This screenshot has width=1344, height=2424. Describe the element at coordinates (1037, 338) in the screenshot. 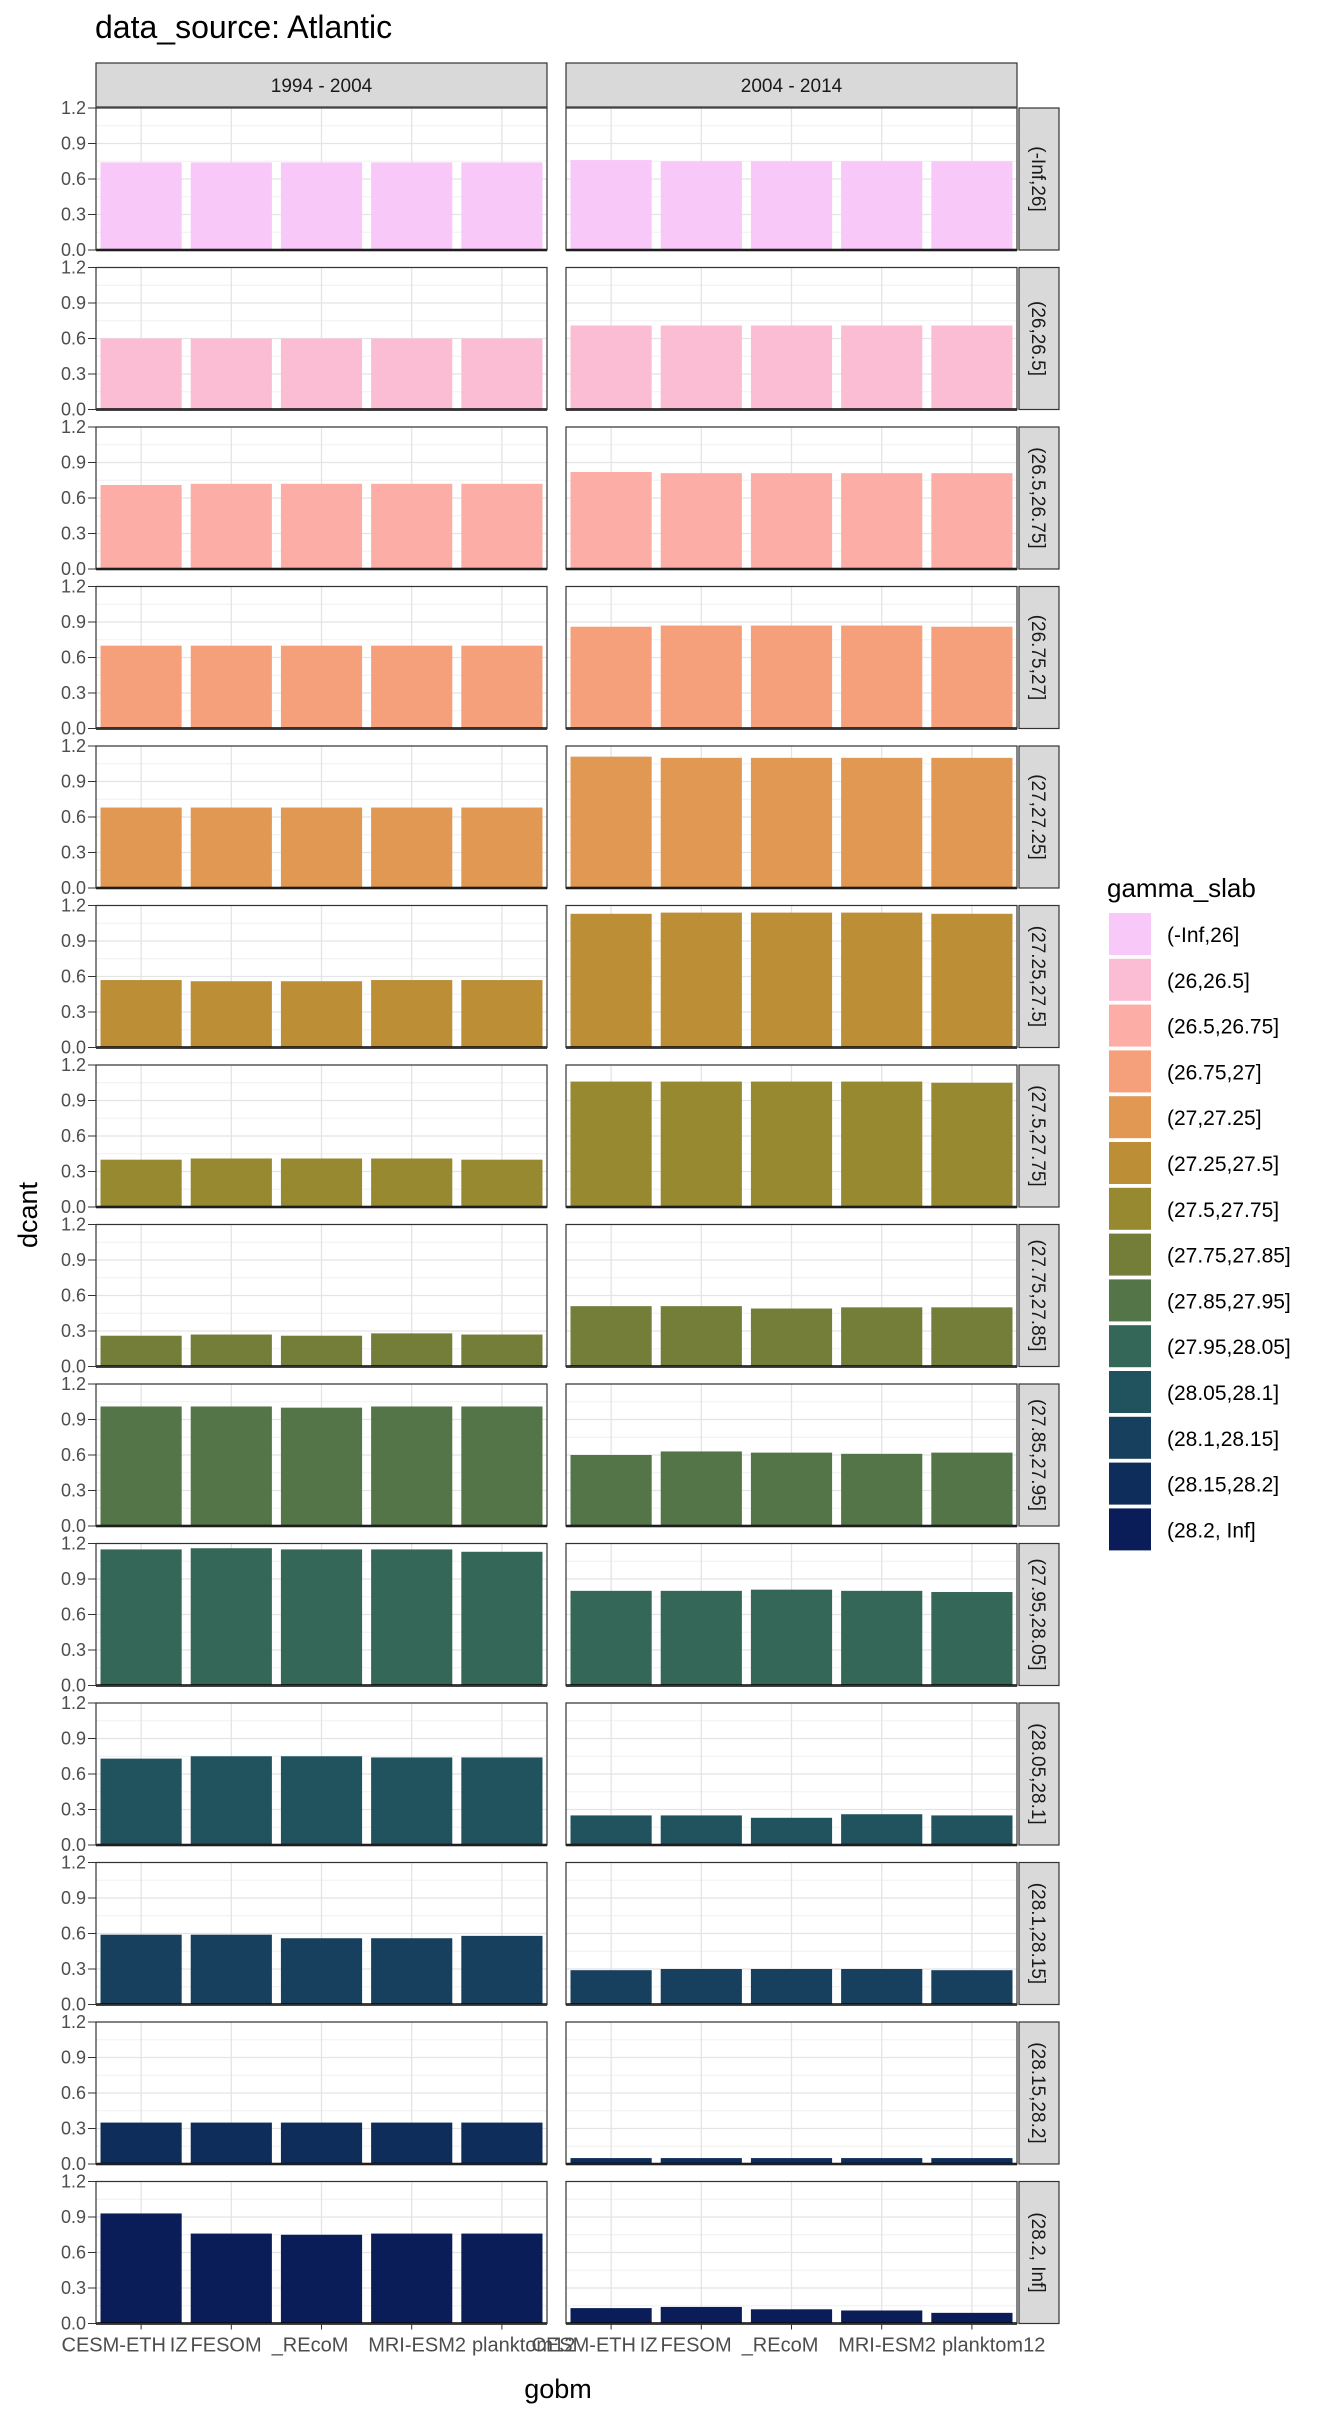

I see `facet-strip-row-label: (26,26.5]` at that location.